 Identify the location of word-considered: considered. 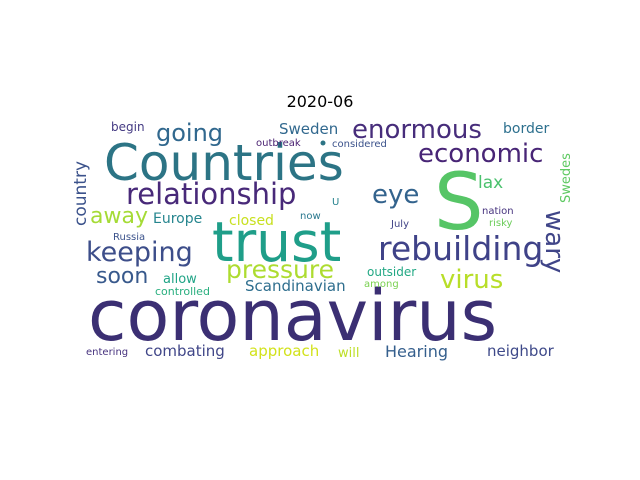
(359, 144).